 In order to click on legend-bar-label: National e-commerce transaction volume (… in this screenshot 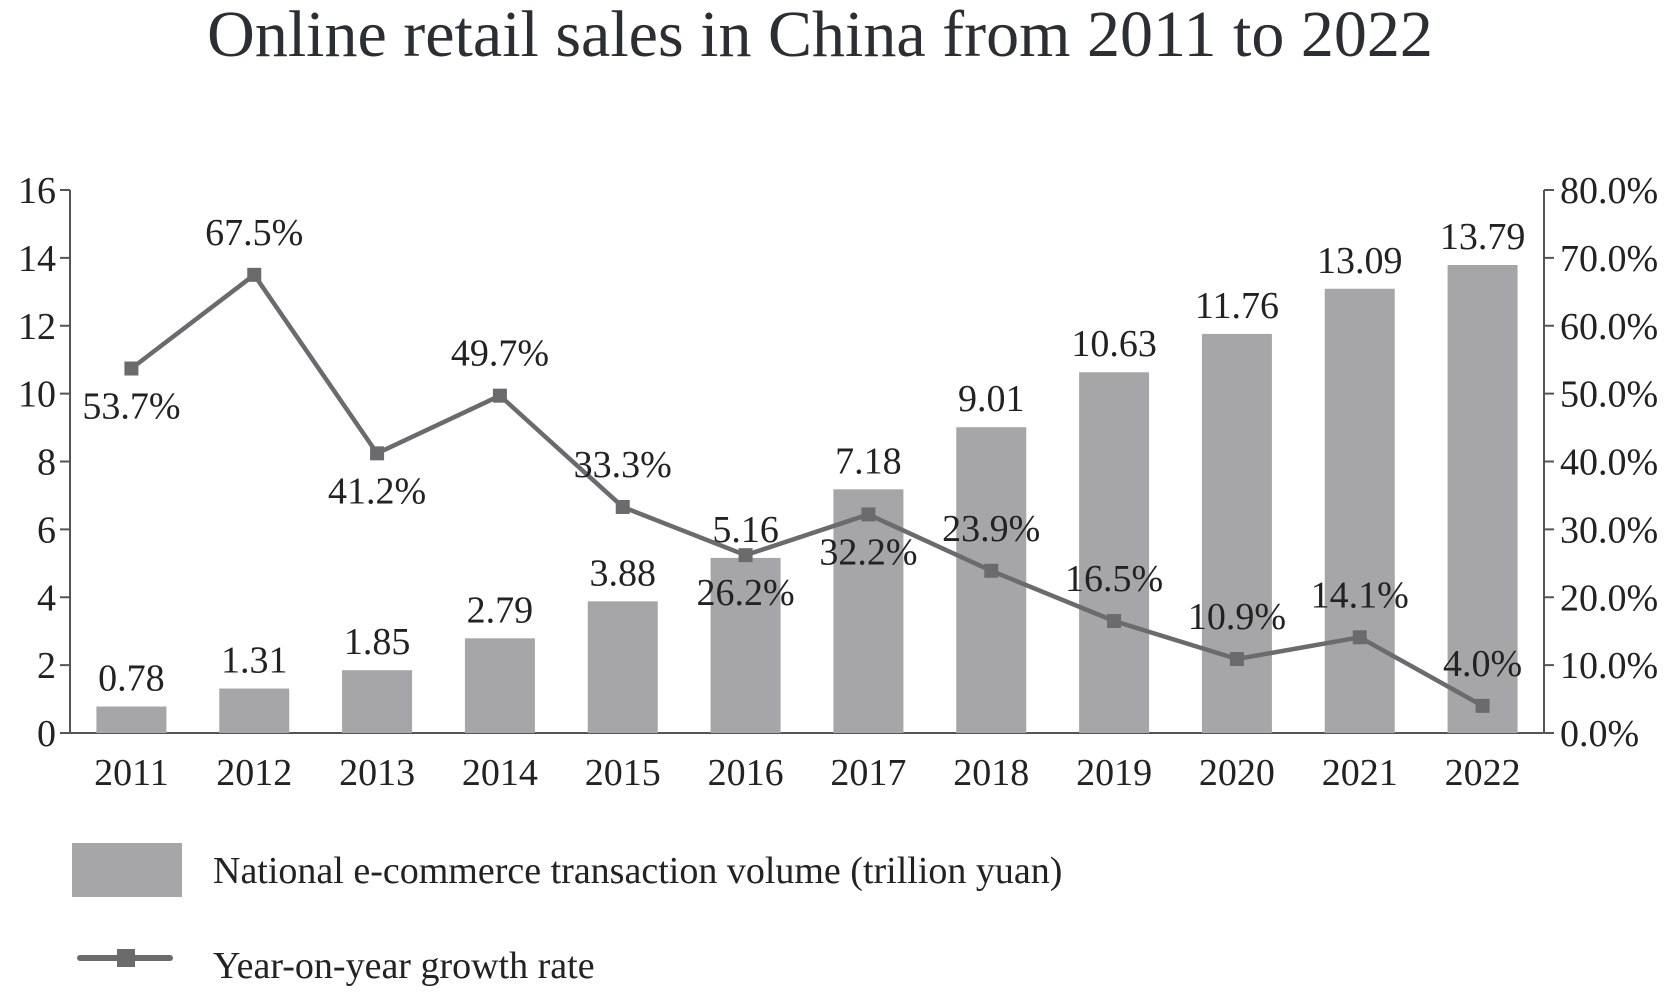, I will do `click(637, 871)`.